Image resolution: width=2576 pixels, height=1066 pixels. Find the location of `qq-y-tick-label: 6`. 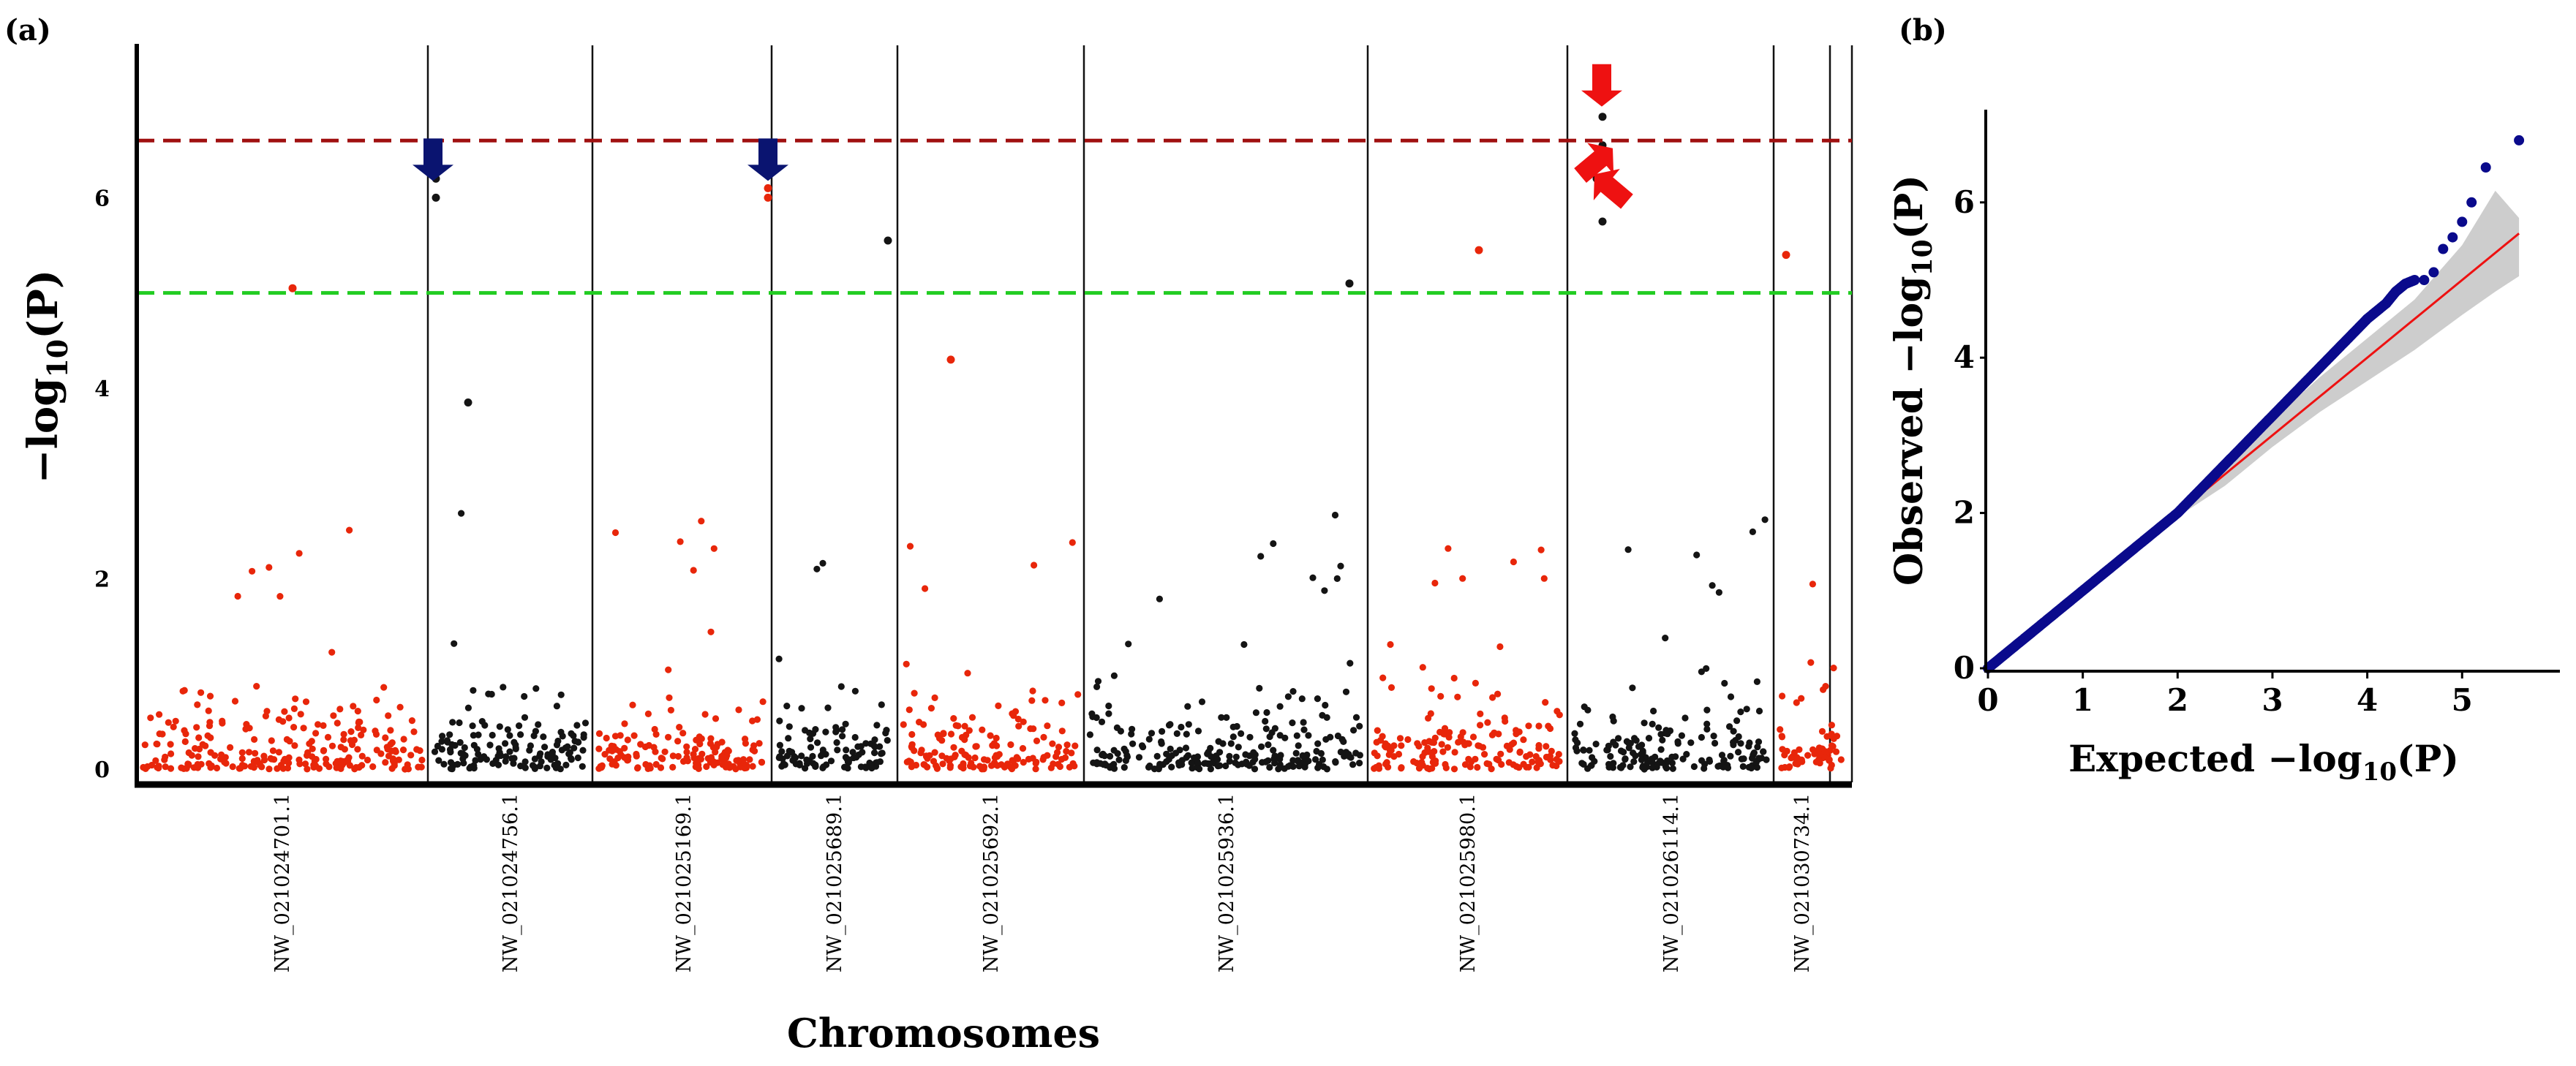

qq-y-tick-label: 6 is located at coordinates (1964, 202).